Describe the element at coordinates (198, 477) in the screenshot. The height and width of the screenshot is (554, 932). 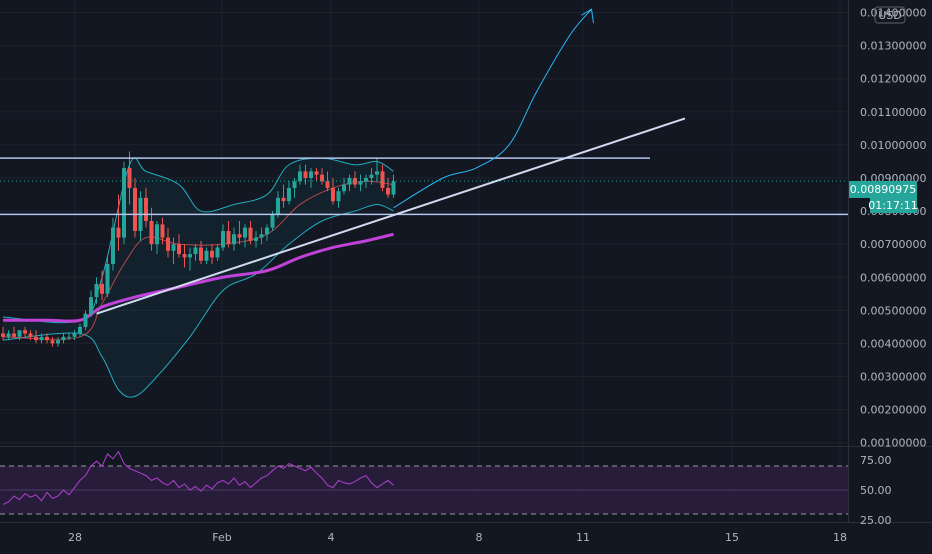
I see `rsi-line` at that location.